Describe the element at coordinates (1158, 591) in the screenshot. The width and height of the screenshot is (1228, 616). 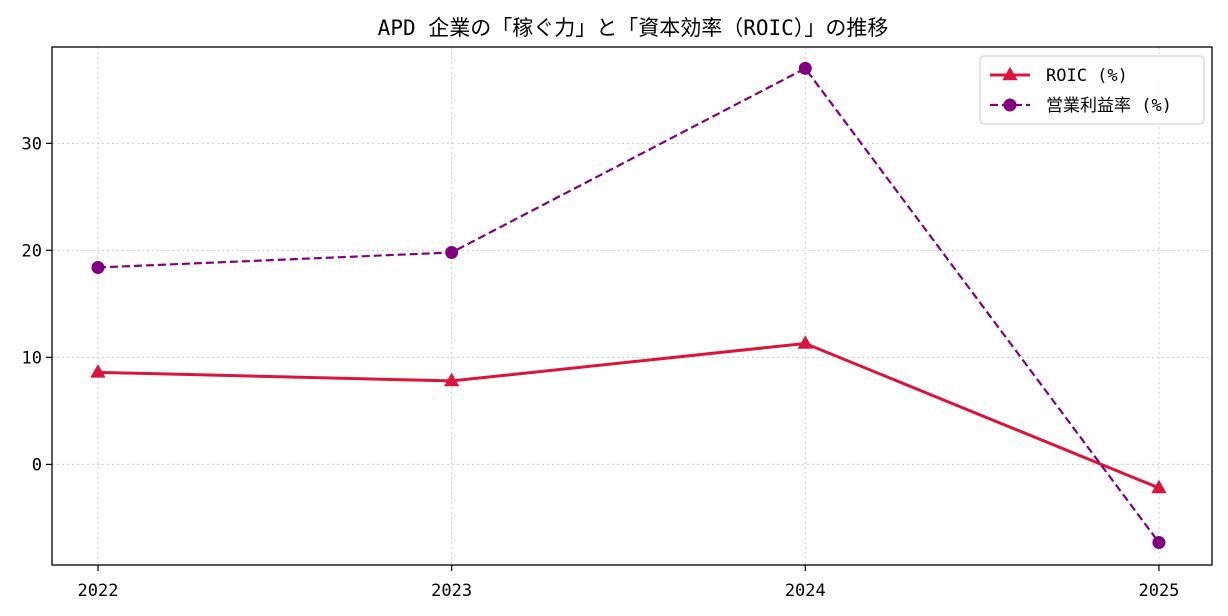
I see `x-tick-label: 2025` at that location.